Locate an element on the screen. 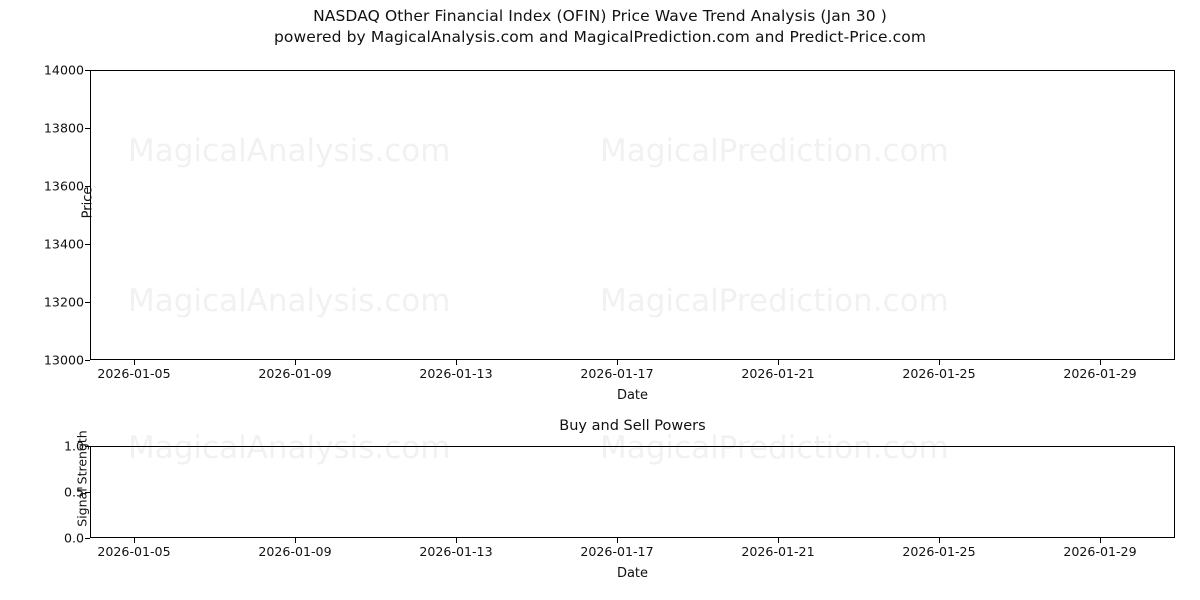 Image resolution: width=1200 pixels, height=600 pixels. signal-x-axis-label: Date is located at coordinates (632, 573).